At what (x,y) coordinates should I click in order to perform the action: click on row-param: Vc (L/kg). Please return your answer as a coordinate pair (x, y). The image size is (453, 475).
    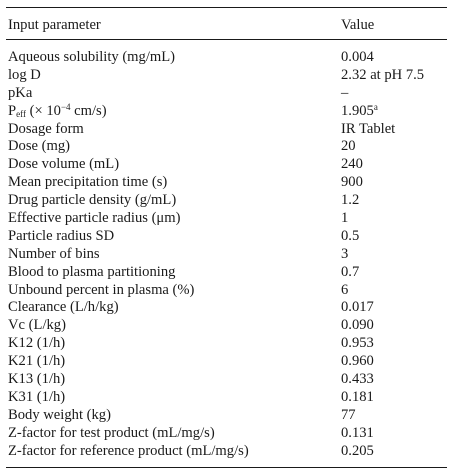
    Looking at the image, I should click on (37, 325).